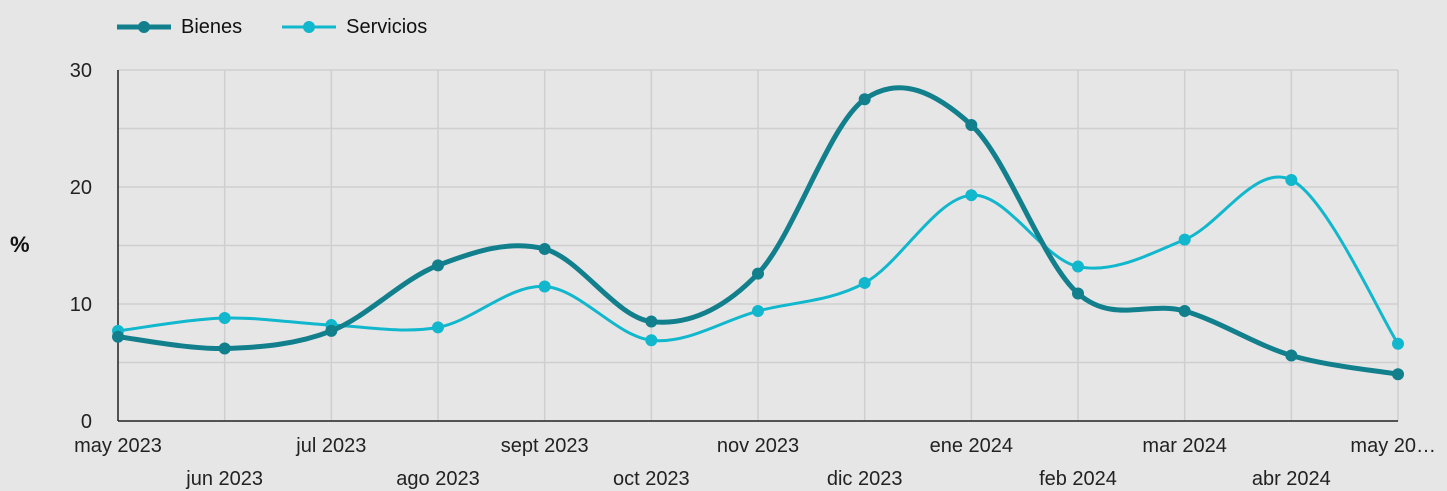 This screenshot has width=1447, height=491. I want to click on x-tick-label: mar 2024, so click(1184, 446).